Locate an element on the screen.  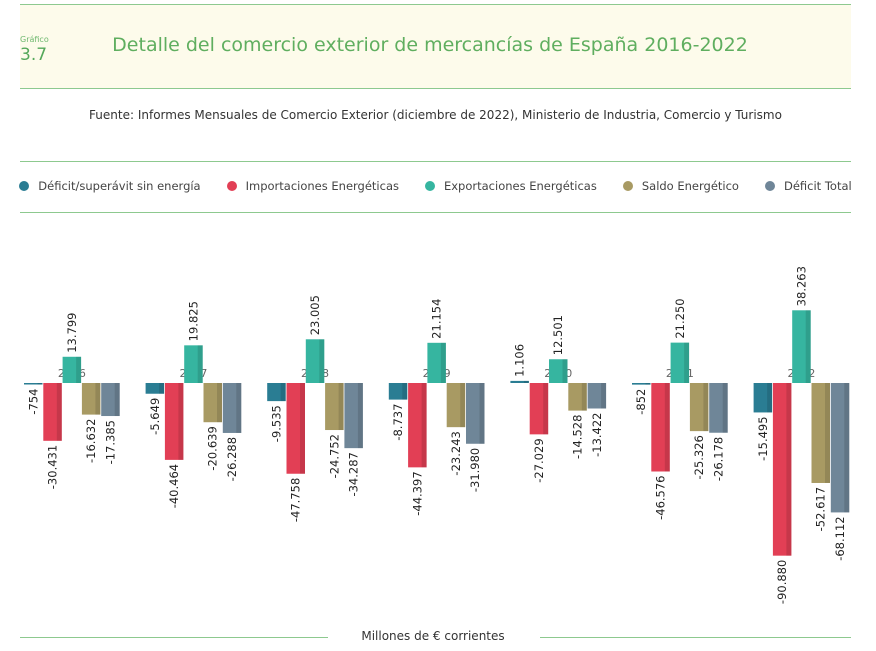
data-label: -16.632 is located at coordinates (91, 441).